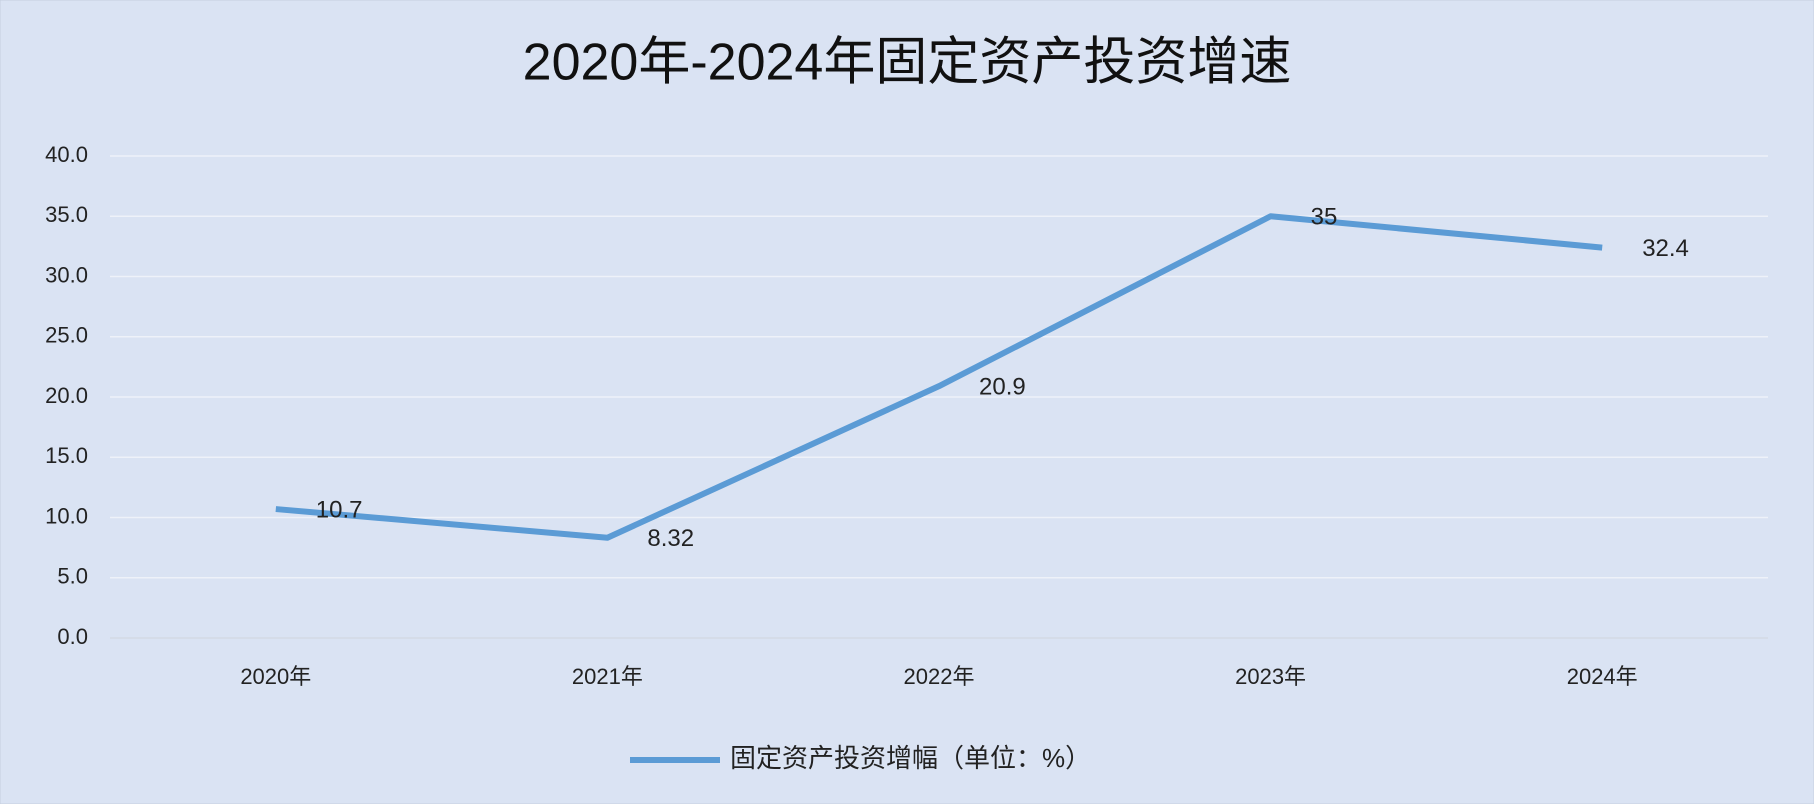  Describe the element at coordinates (1002, 386) in the screenshot. I see `data-label: 20.9` at that location.